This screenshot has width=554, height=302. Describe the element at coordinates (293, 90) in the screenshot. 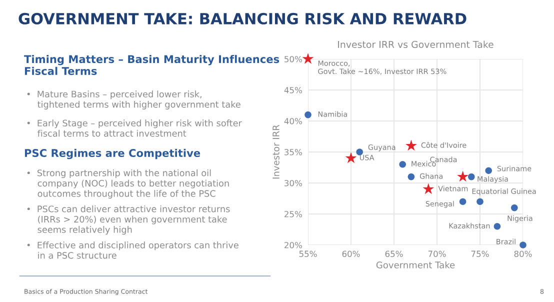

I see `y-tick-label: 45%` at that location.